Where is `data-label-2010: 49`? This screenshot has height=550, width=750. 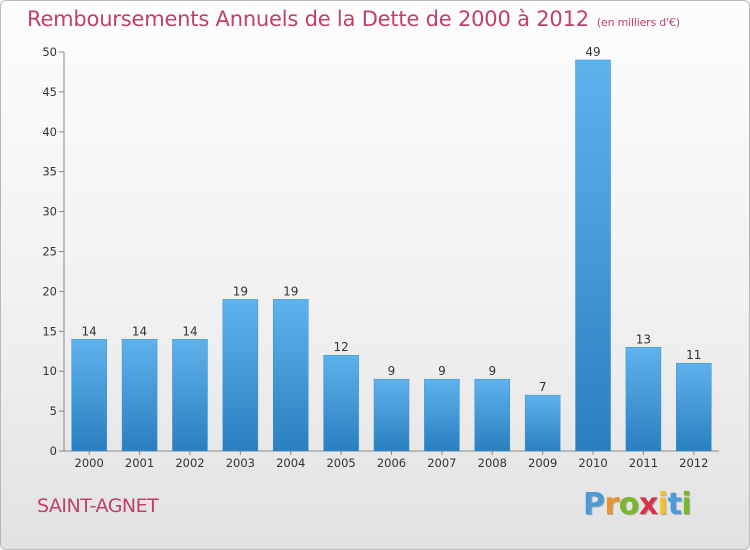 data-label-2010: 49 is located at coordinates (592, 52).